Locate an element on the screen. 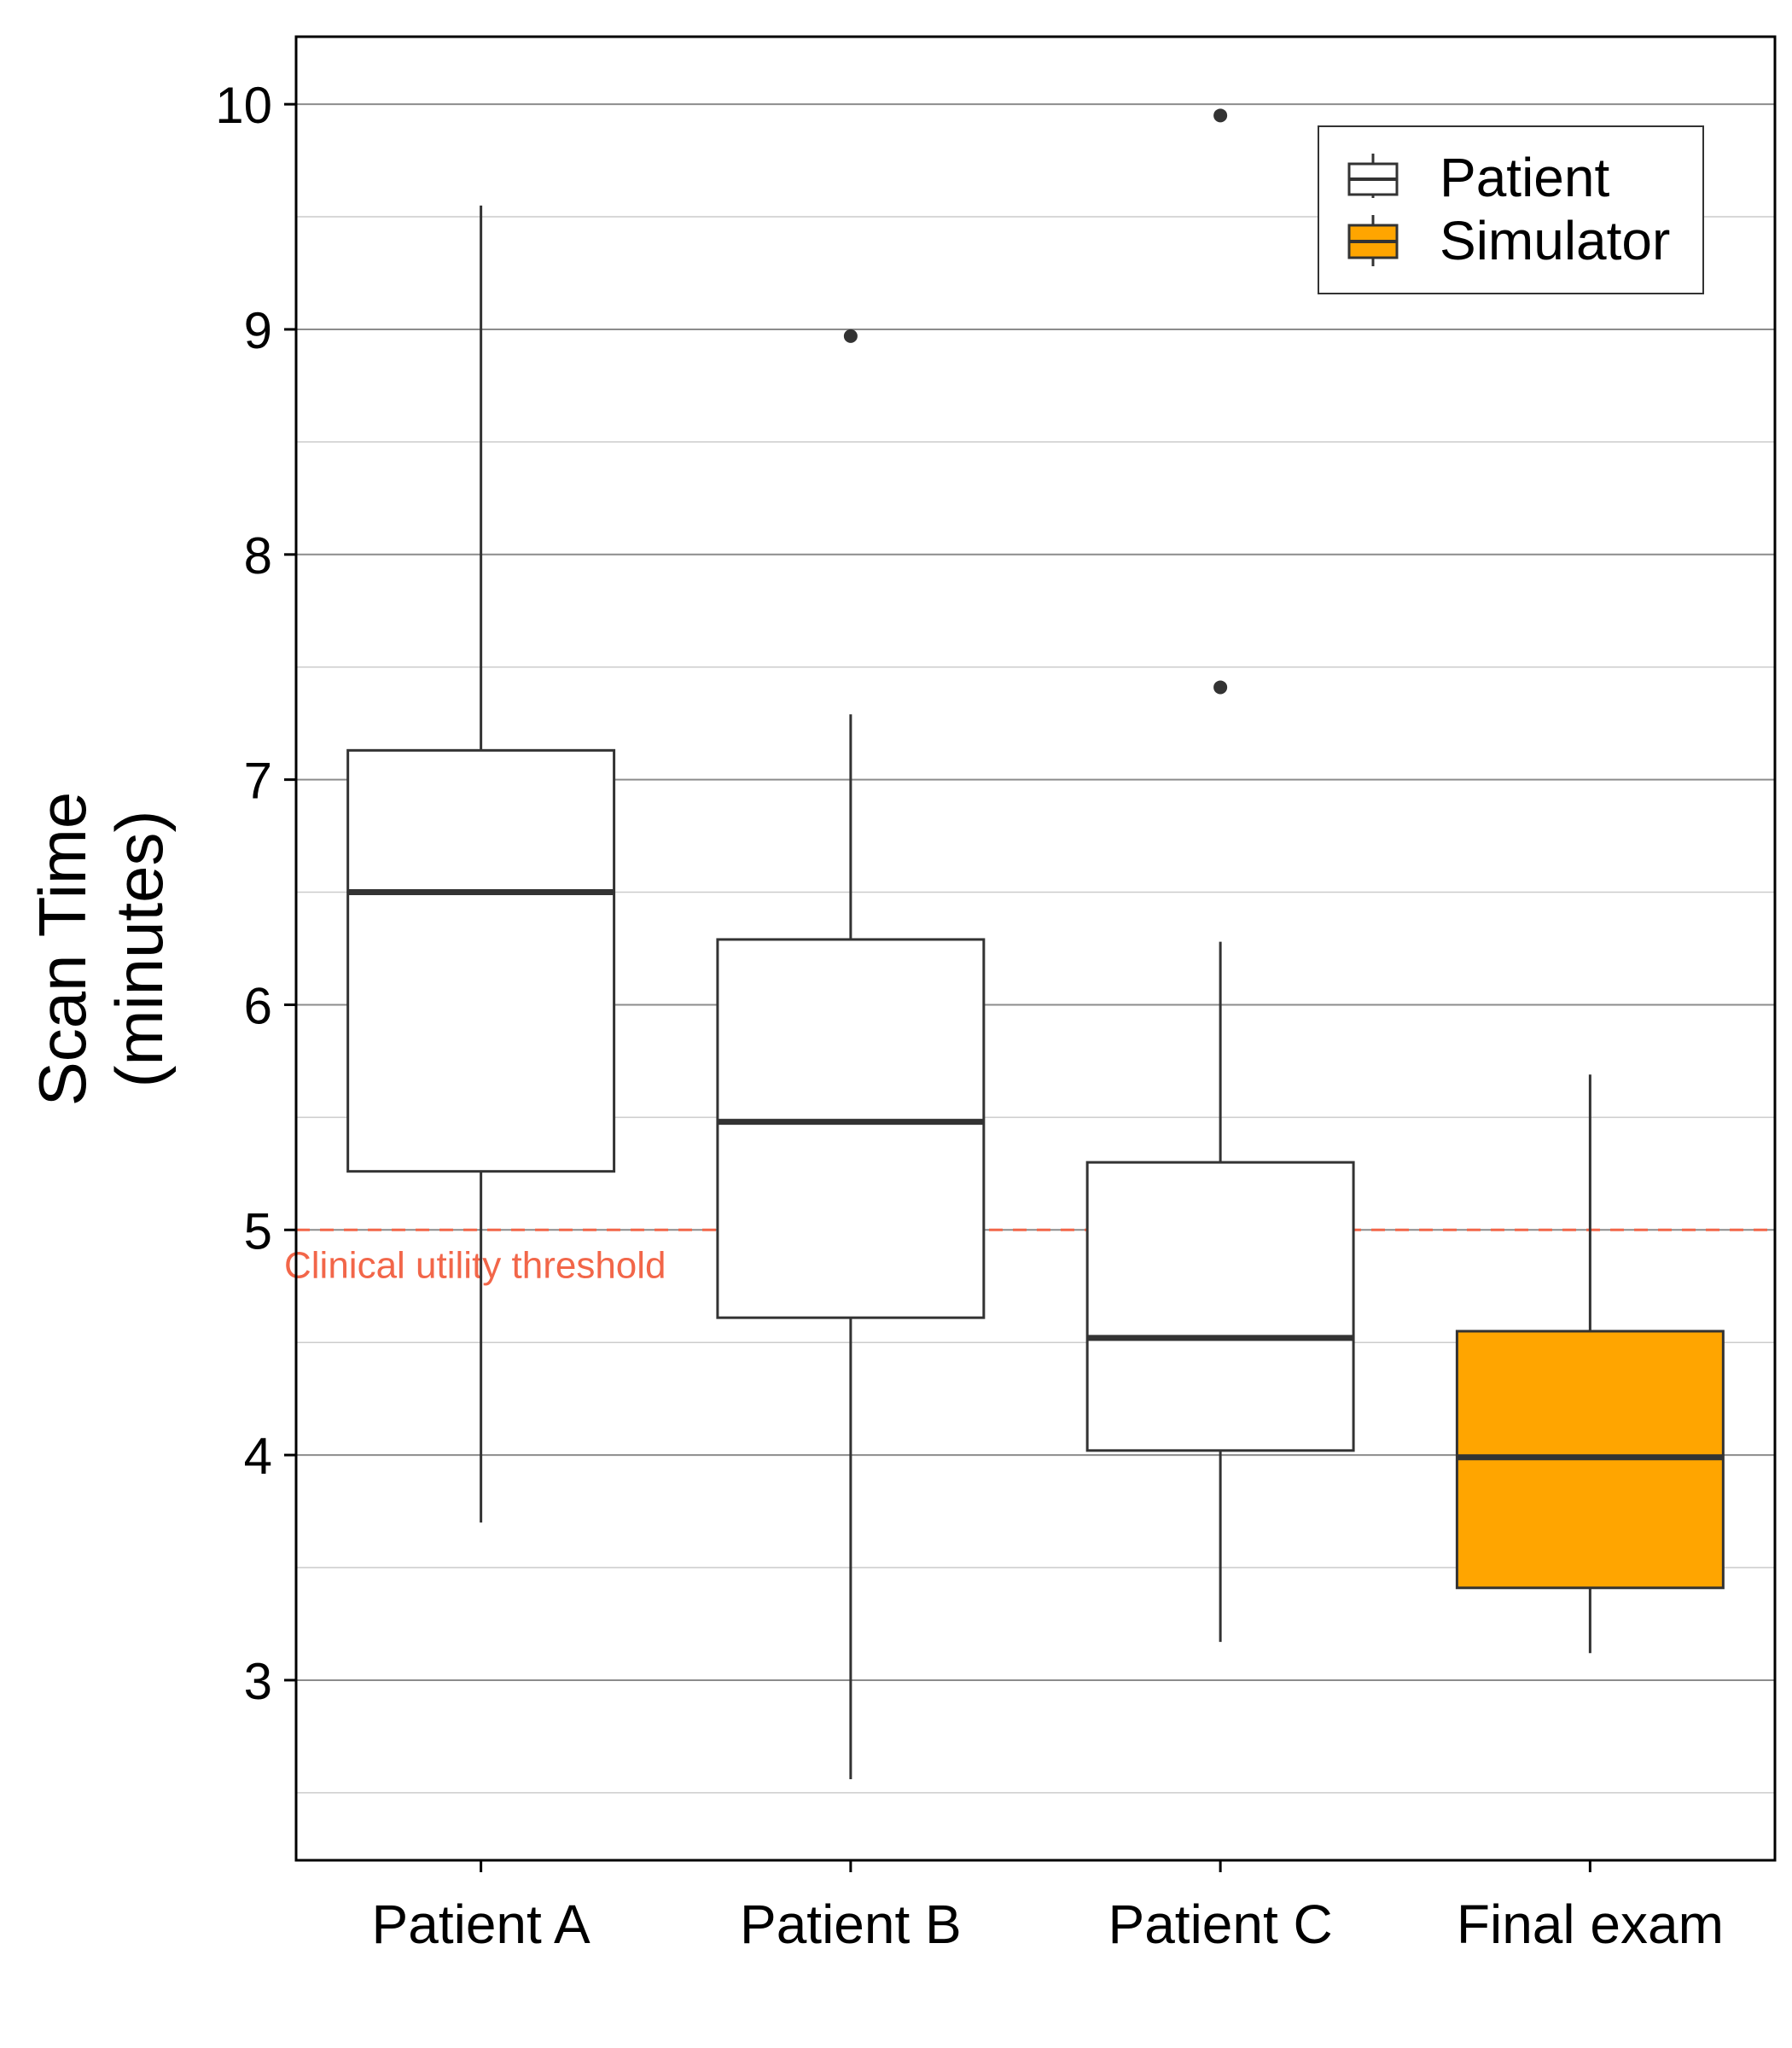 This screenshot has width=1792, height=2048. y-tick-label: 7 is located at coordinates (258, 781).